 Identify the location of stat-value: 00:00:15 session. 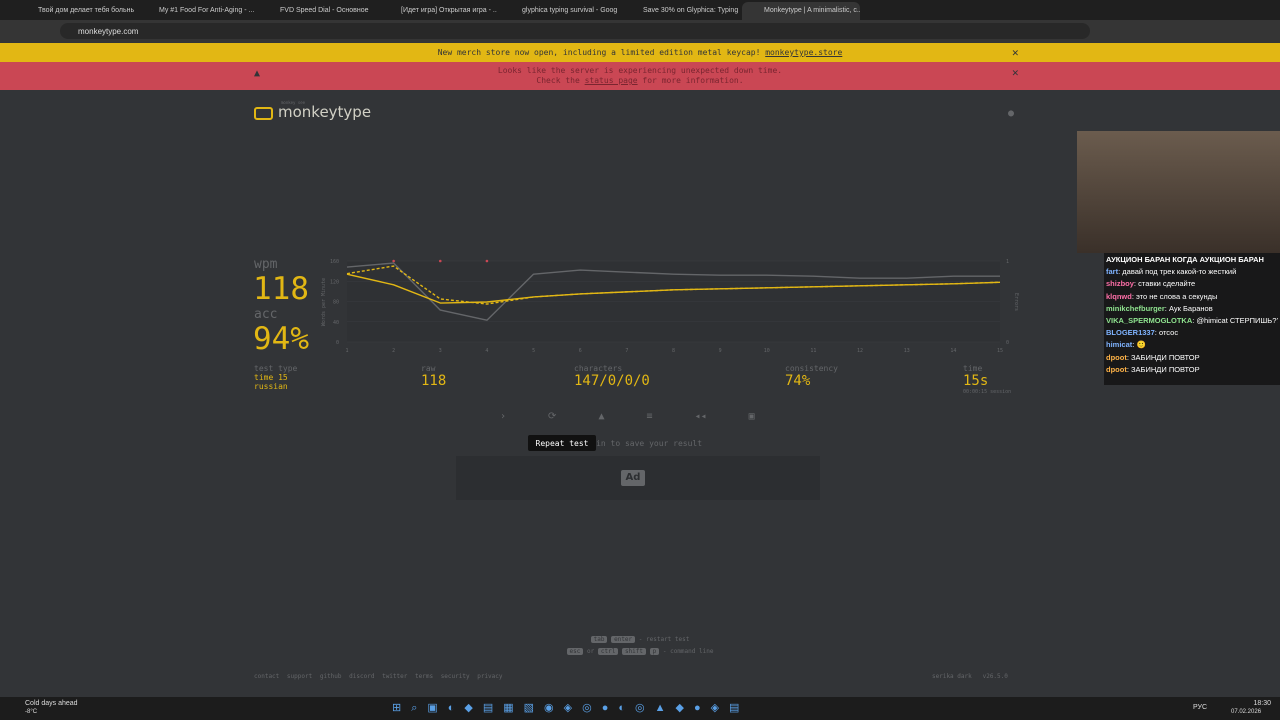
(987, 392).